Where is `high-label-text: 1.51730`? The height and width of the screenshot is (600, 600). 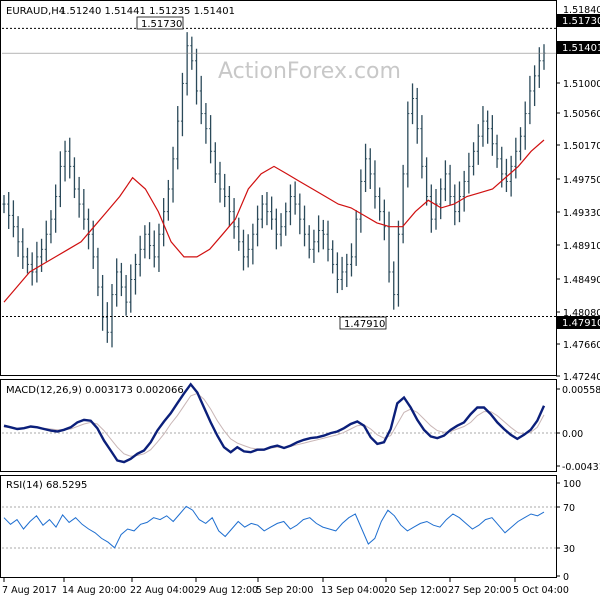 high-label-text: 1.51730 is located at coordinates (161, 24).